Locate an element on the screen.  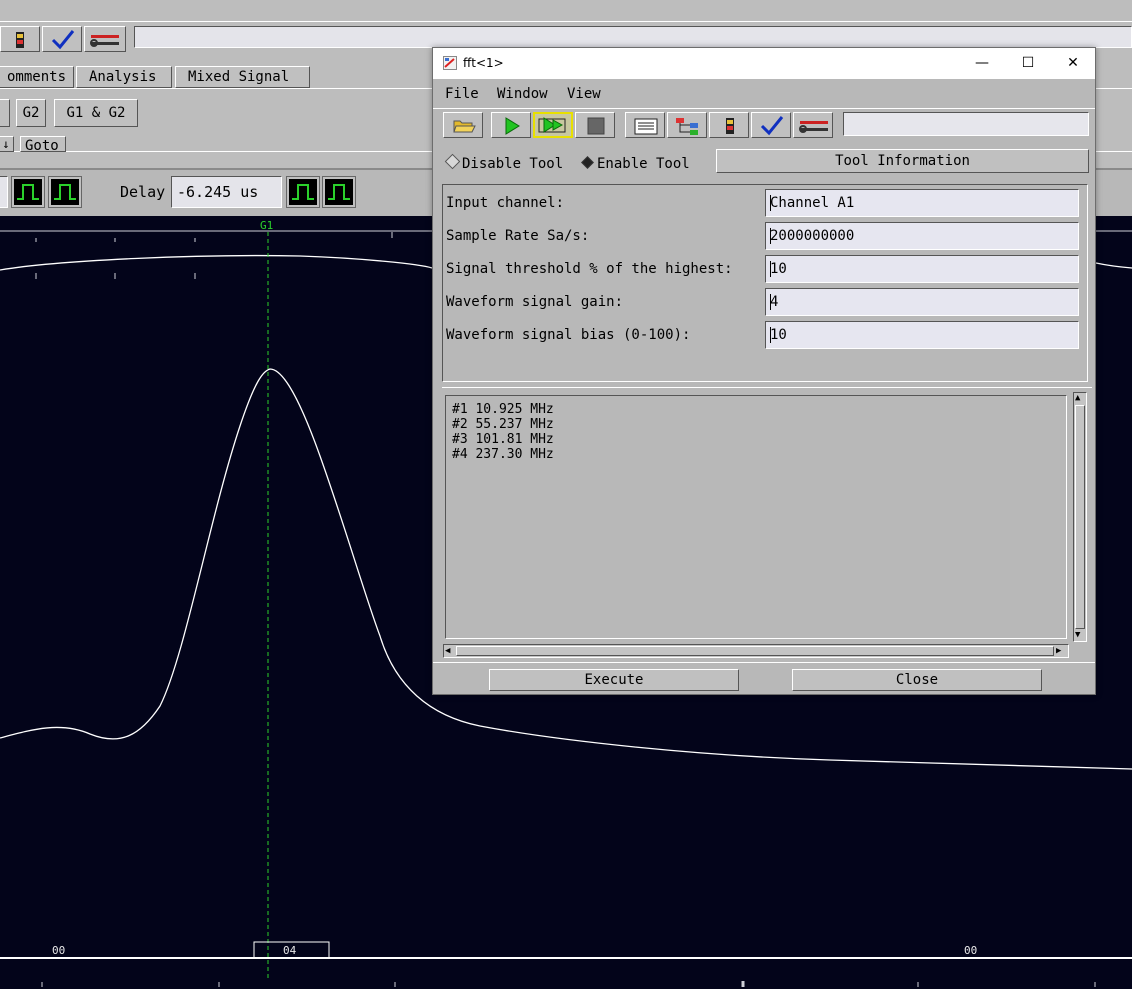
tab-comments: omments is located at coordinates (37, 77).